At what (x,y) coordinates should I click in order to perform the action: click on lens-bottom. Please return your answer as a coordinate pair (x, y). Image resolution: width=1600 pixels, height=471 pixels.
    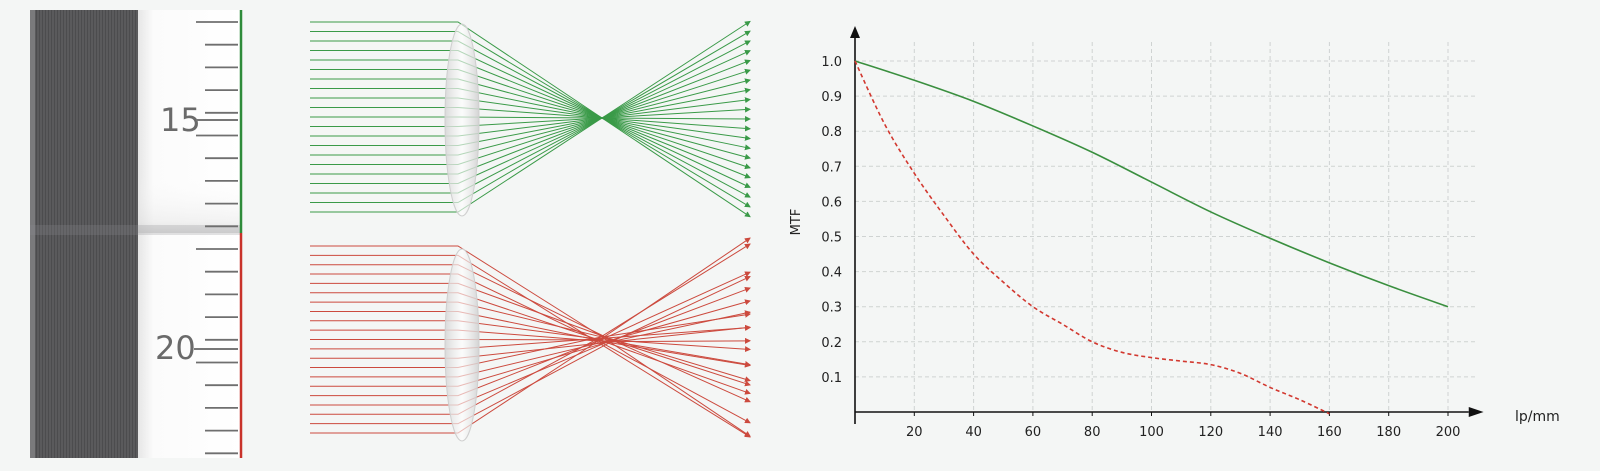
    Looking at the image, I should click on (462, 345).